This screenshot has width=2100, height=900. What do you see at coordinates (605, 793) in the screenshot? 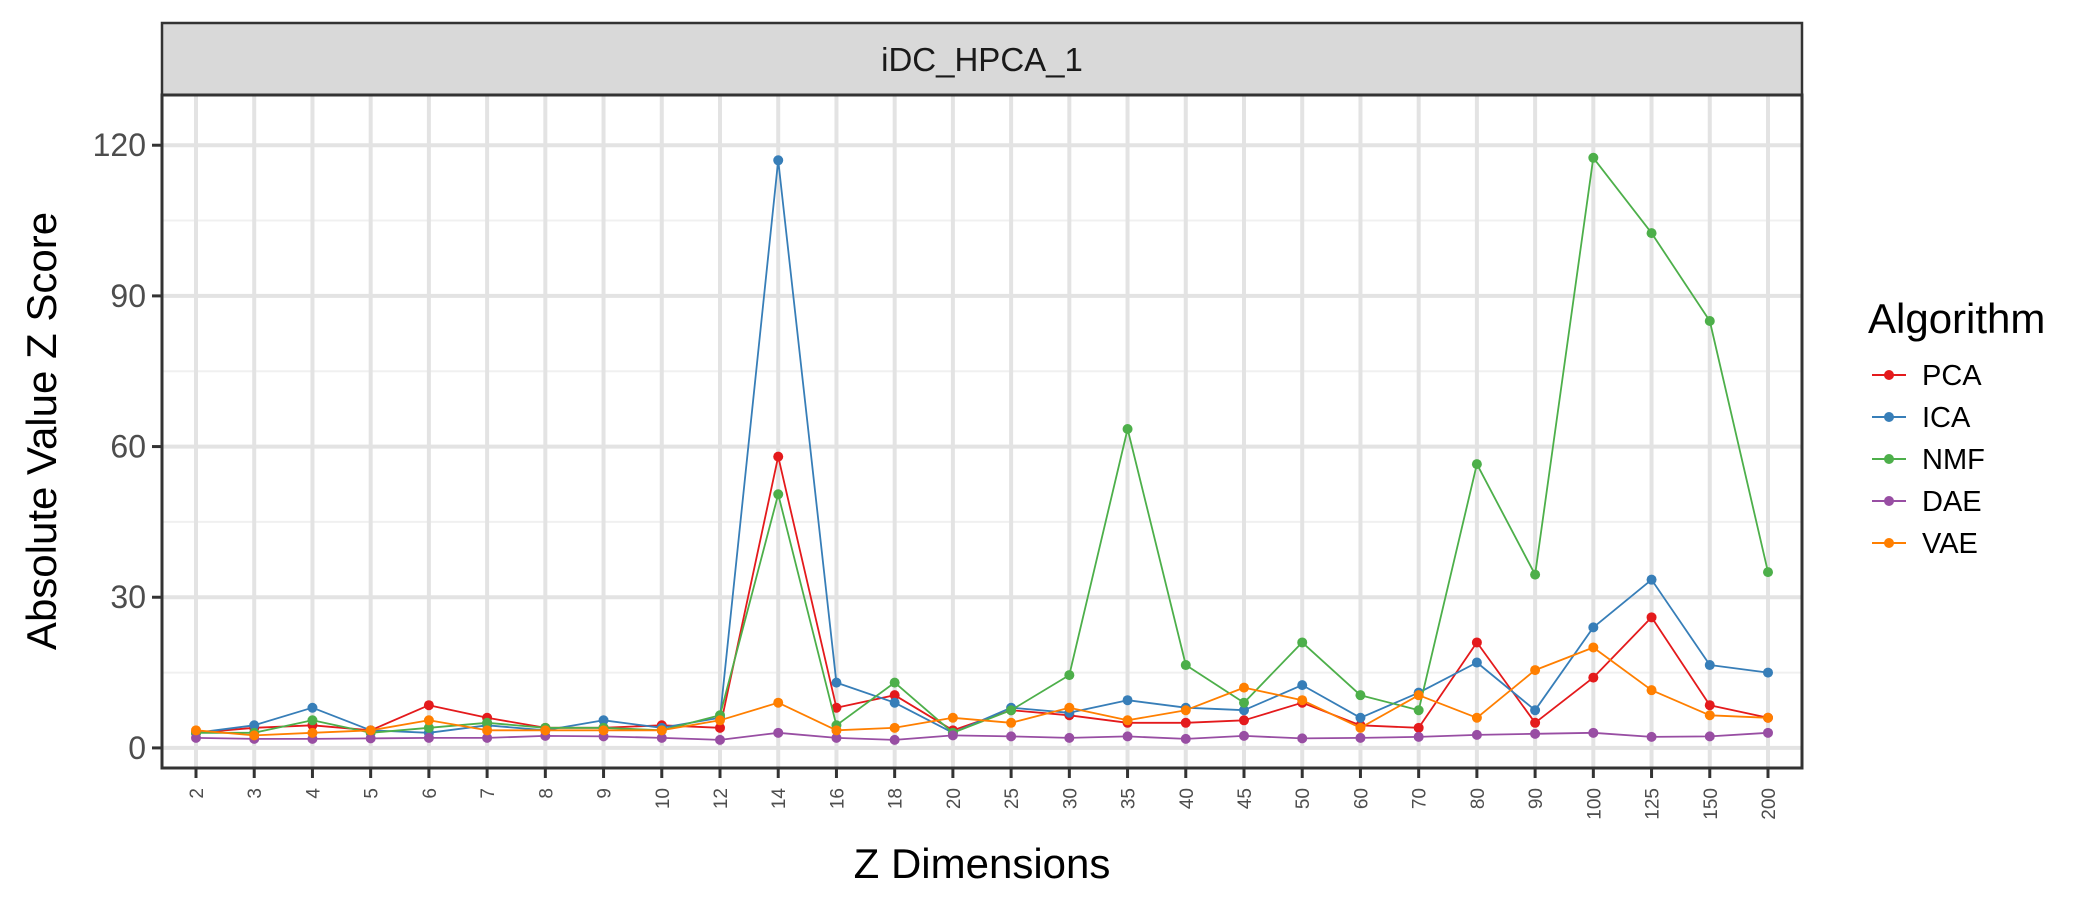
I see `x-tick-label: 9` at bounding box center [605, 793].